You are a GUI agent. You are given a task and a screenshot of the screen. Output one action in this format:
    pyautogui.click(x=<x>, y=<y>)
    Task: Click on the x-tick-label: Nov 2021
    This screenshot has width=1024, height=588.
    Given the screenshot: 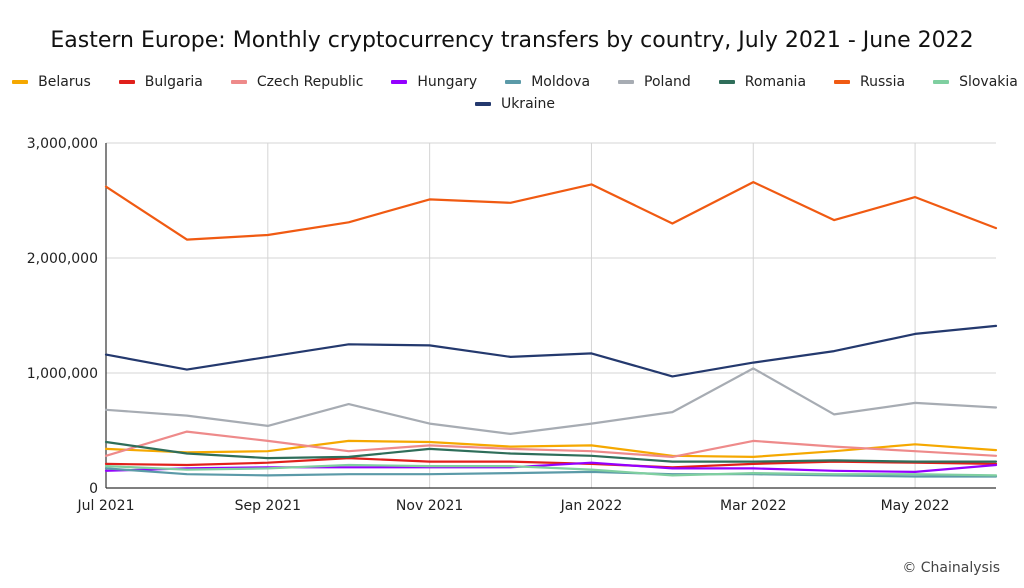 What is the action you would take?
    pyautogui.click(x=429, y=506)
    